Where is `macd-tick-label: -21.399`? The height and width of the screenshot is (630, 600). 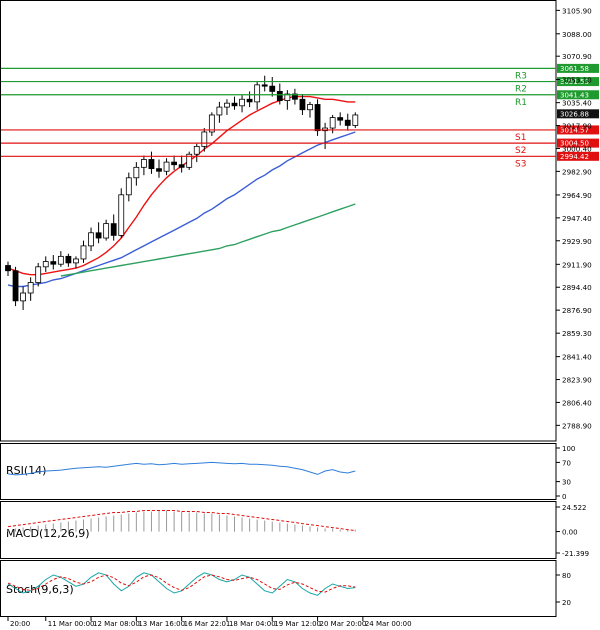 macd-tick-label: -21.399 is located at coordinates (575, 554).